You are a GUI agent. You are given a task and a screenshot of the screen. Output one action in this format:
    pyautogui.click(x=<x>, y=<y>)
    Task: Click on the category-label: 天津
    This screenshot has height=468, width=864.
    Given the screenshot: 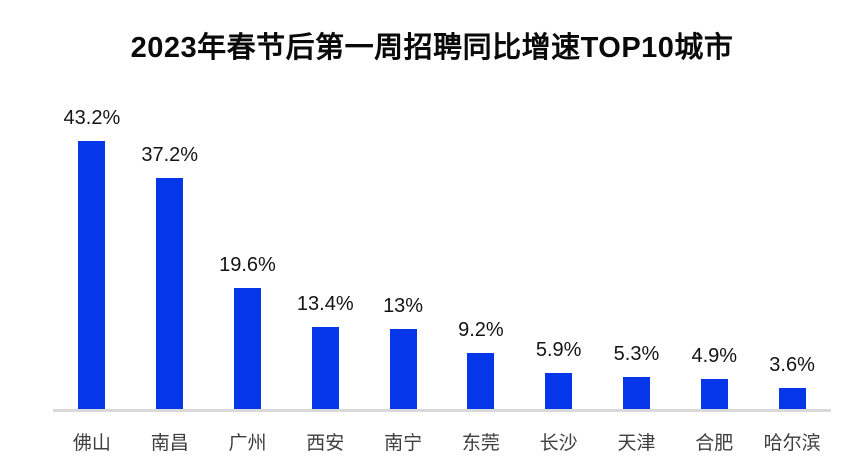 What is the action you would take?
    pyautogui.click(x=636, y=443)
    